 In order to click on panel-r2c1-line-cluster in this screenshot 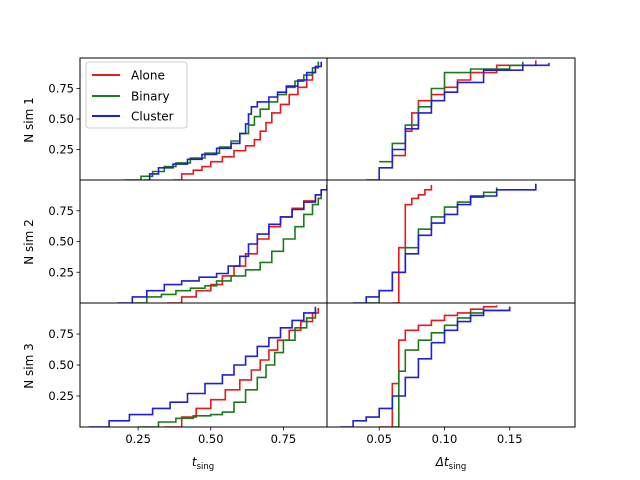, I will do `click(222, 243)`.